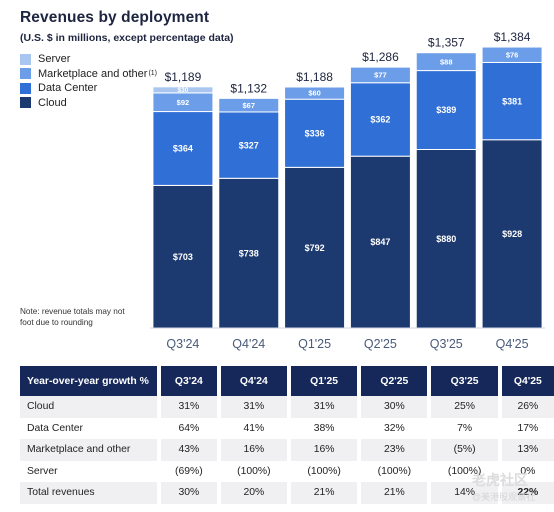 The image size is (554, 512). I want to click on growth-cell: 13%, so click(527, 450).